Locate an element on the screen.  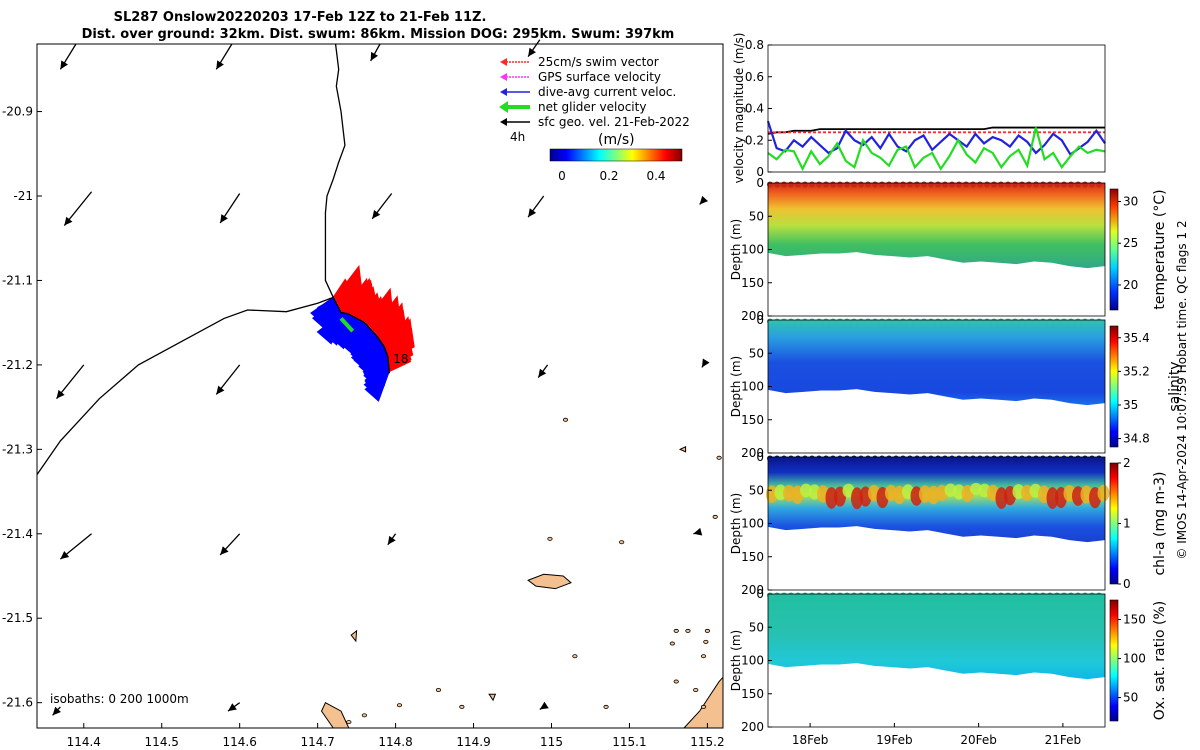
colorbar-unit-label: (m/s) is located at coordinates (616, 140).